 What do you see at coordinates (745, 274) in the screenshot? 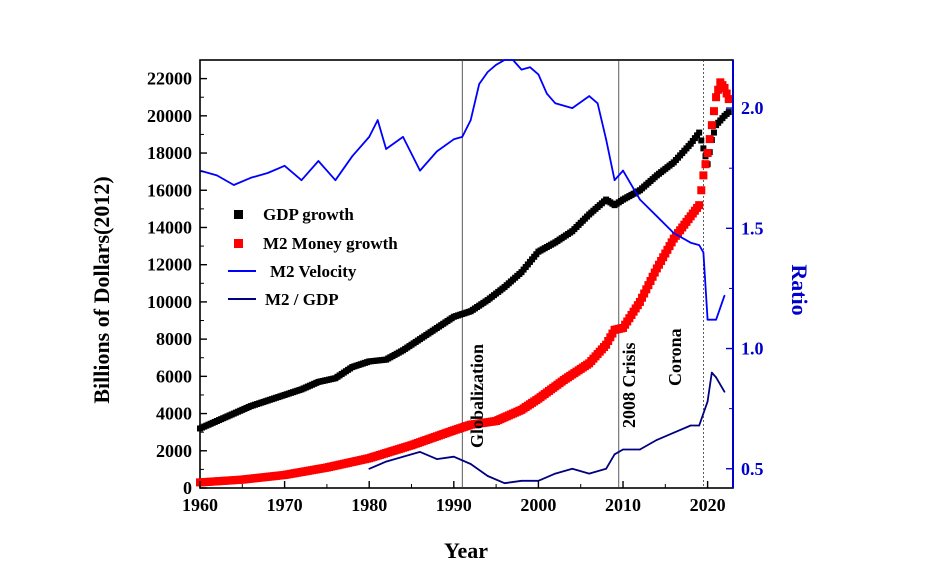
I see `right-axis: 0.5 1.0 1.5 2.0` at bounding box center [745, 274].